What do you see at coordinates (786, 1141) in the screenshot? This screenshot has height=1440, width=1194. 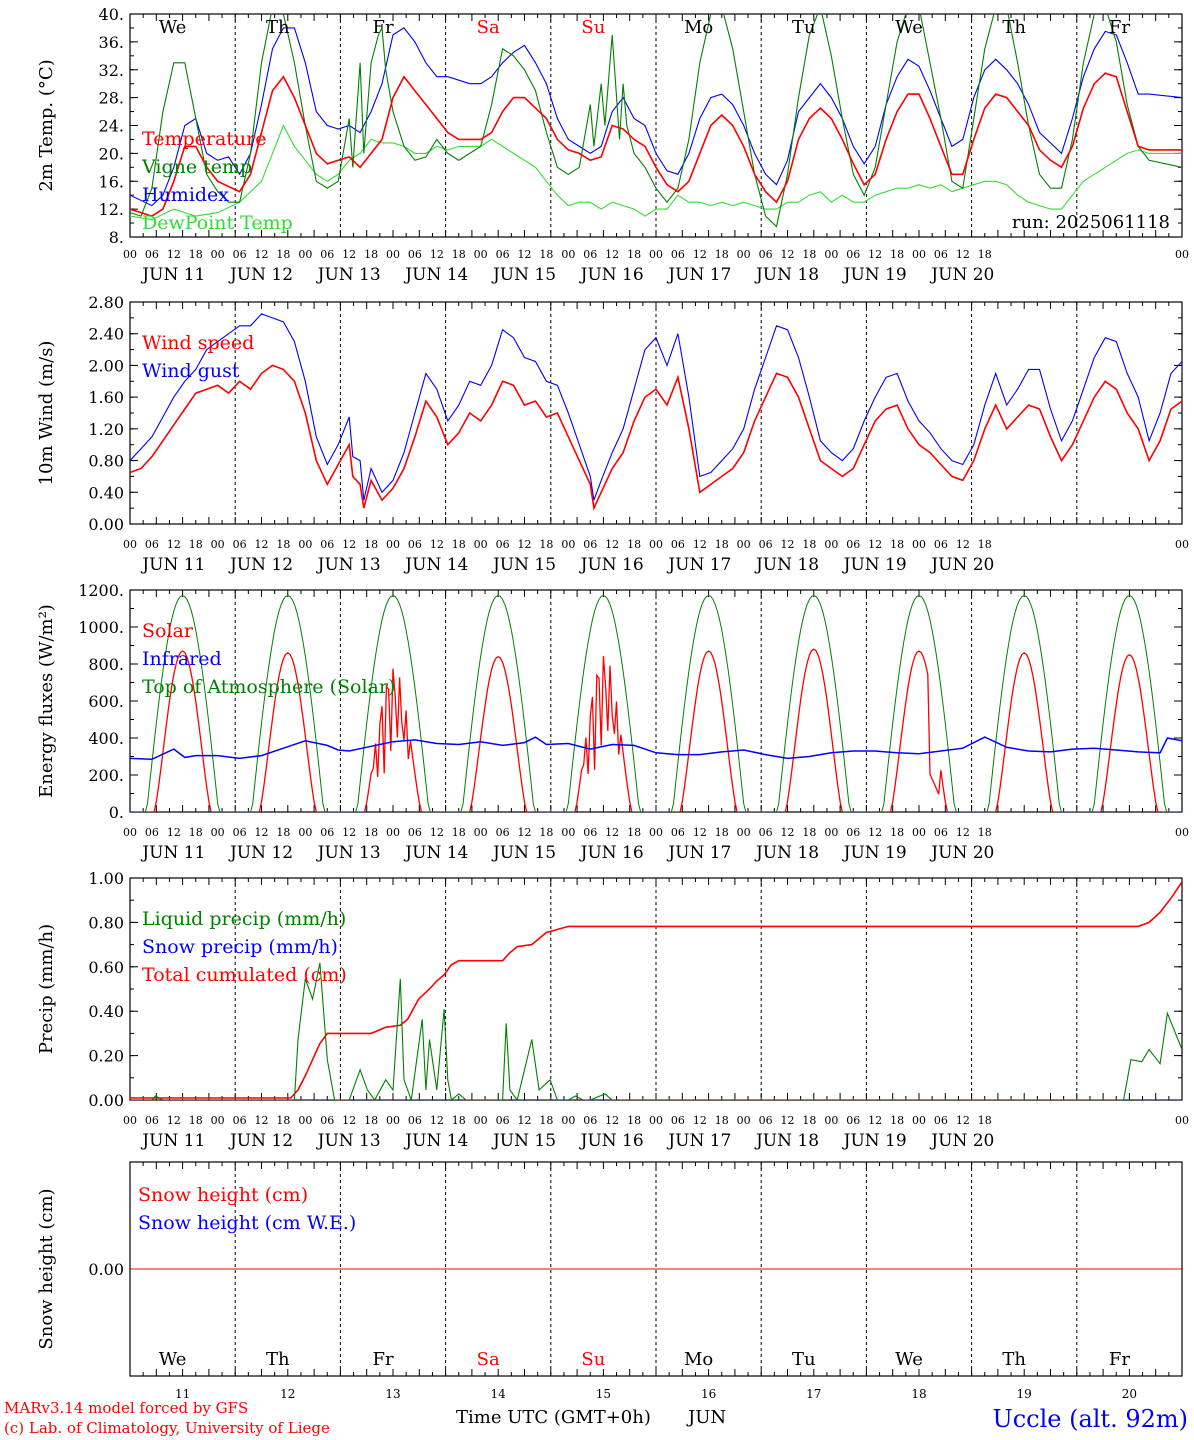 I see `day-label: JUN 18` at bounding box center [786, 1141].